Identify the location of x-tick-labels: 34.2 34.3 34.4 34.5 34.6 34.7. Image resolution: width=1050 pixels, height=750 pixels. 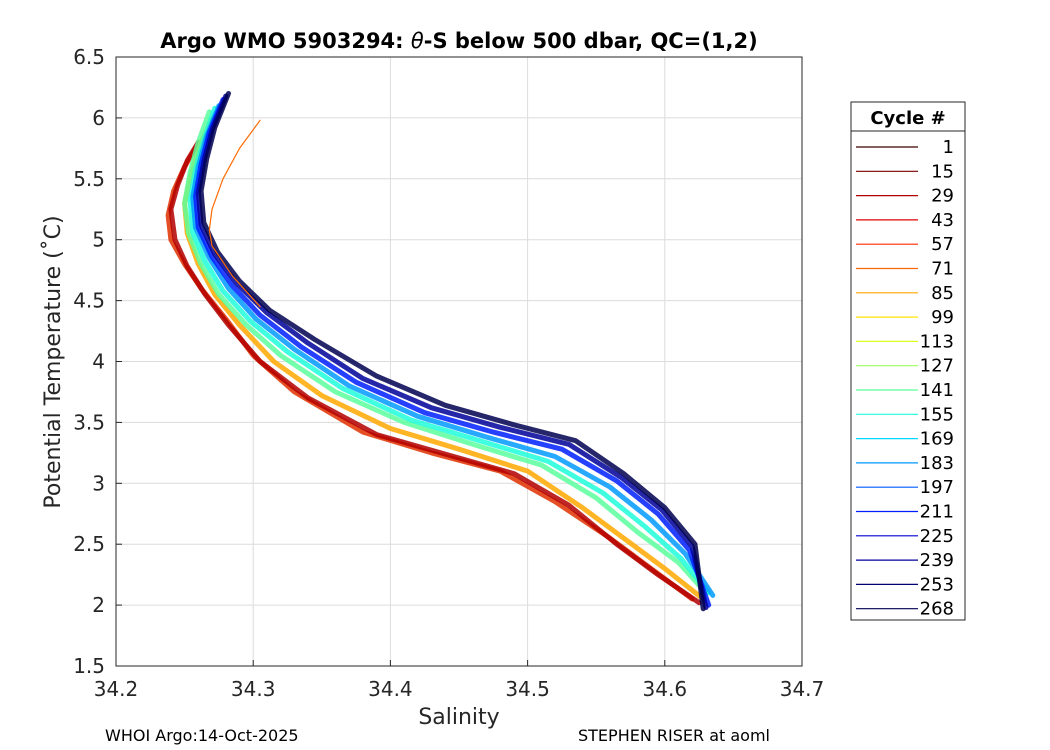
(459, 689).